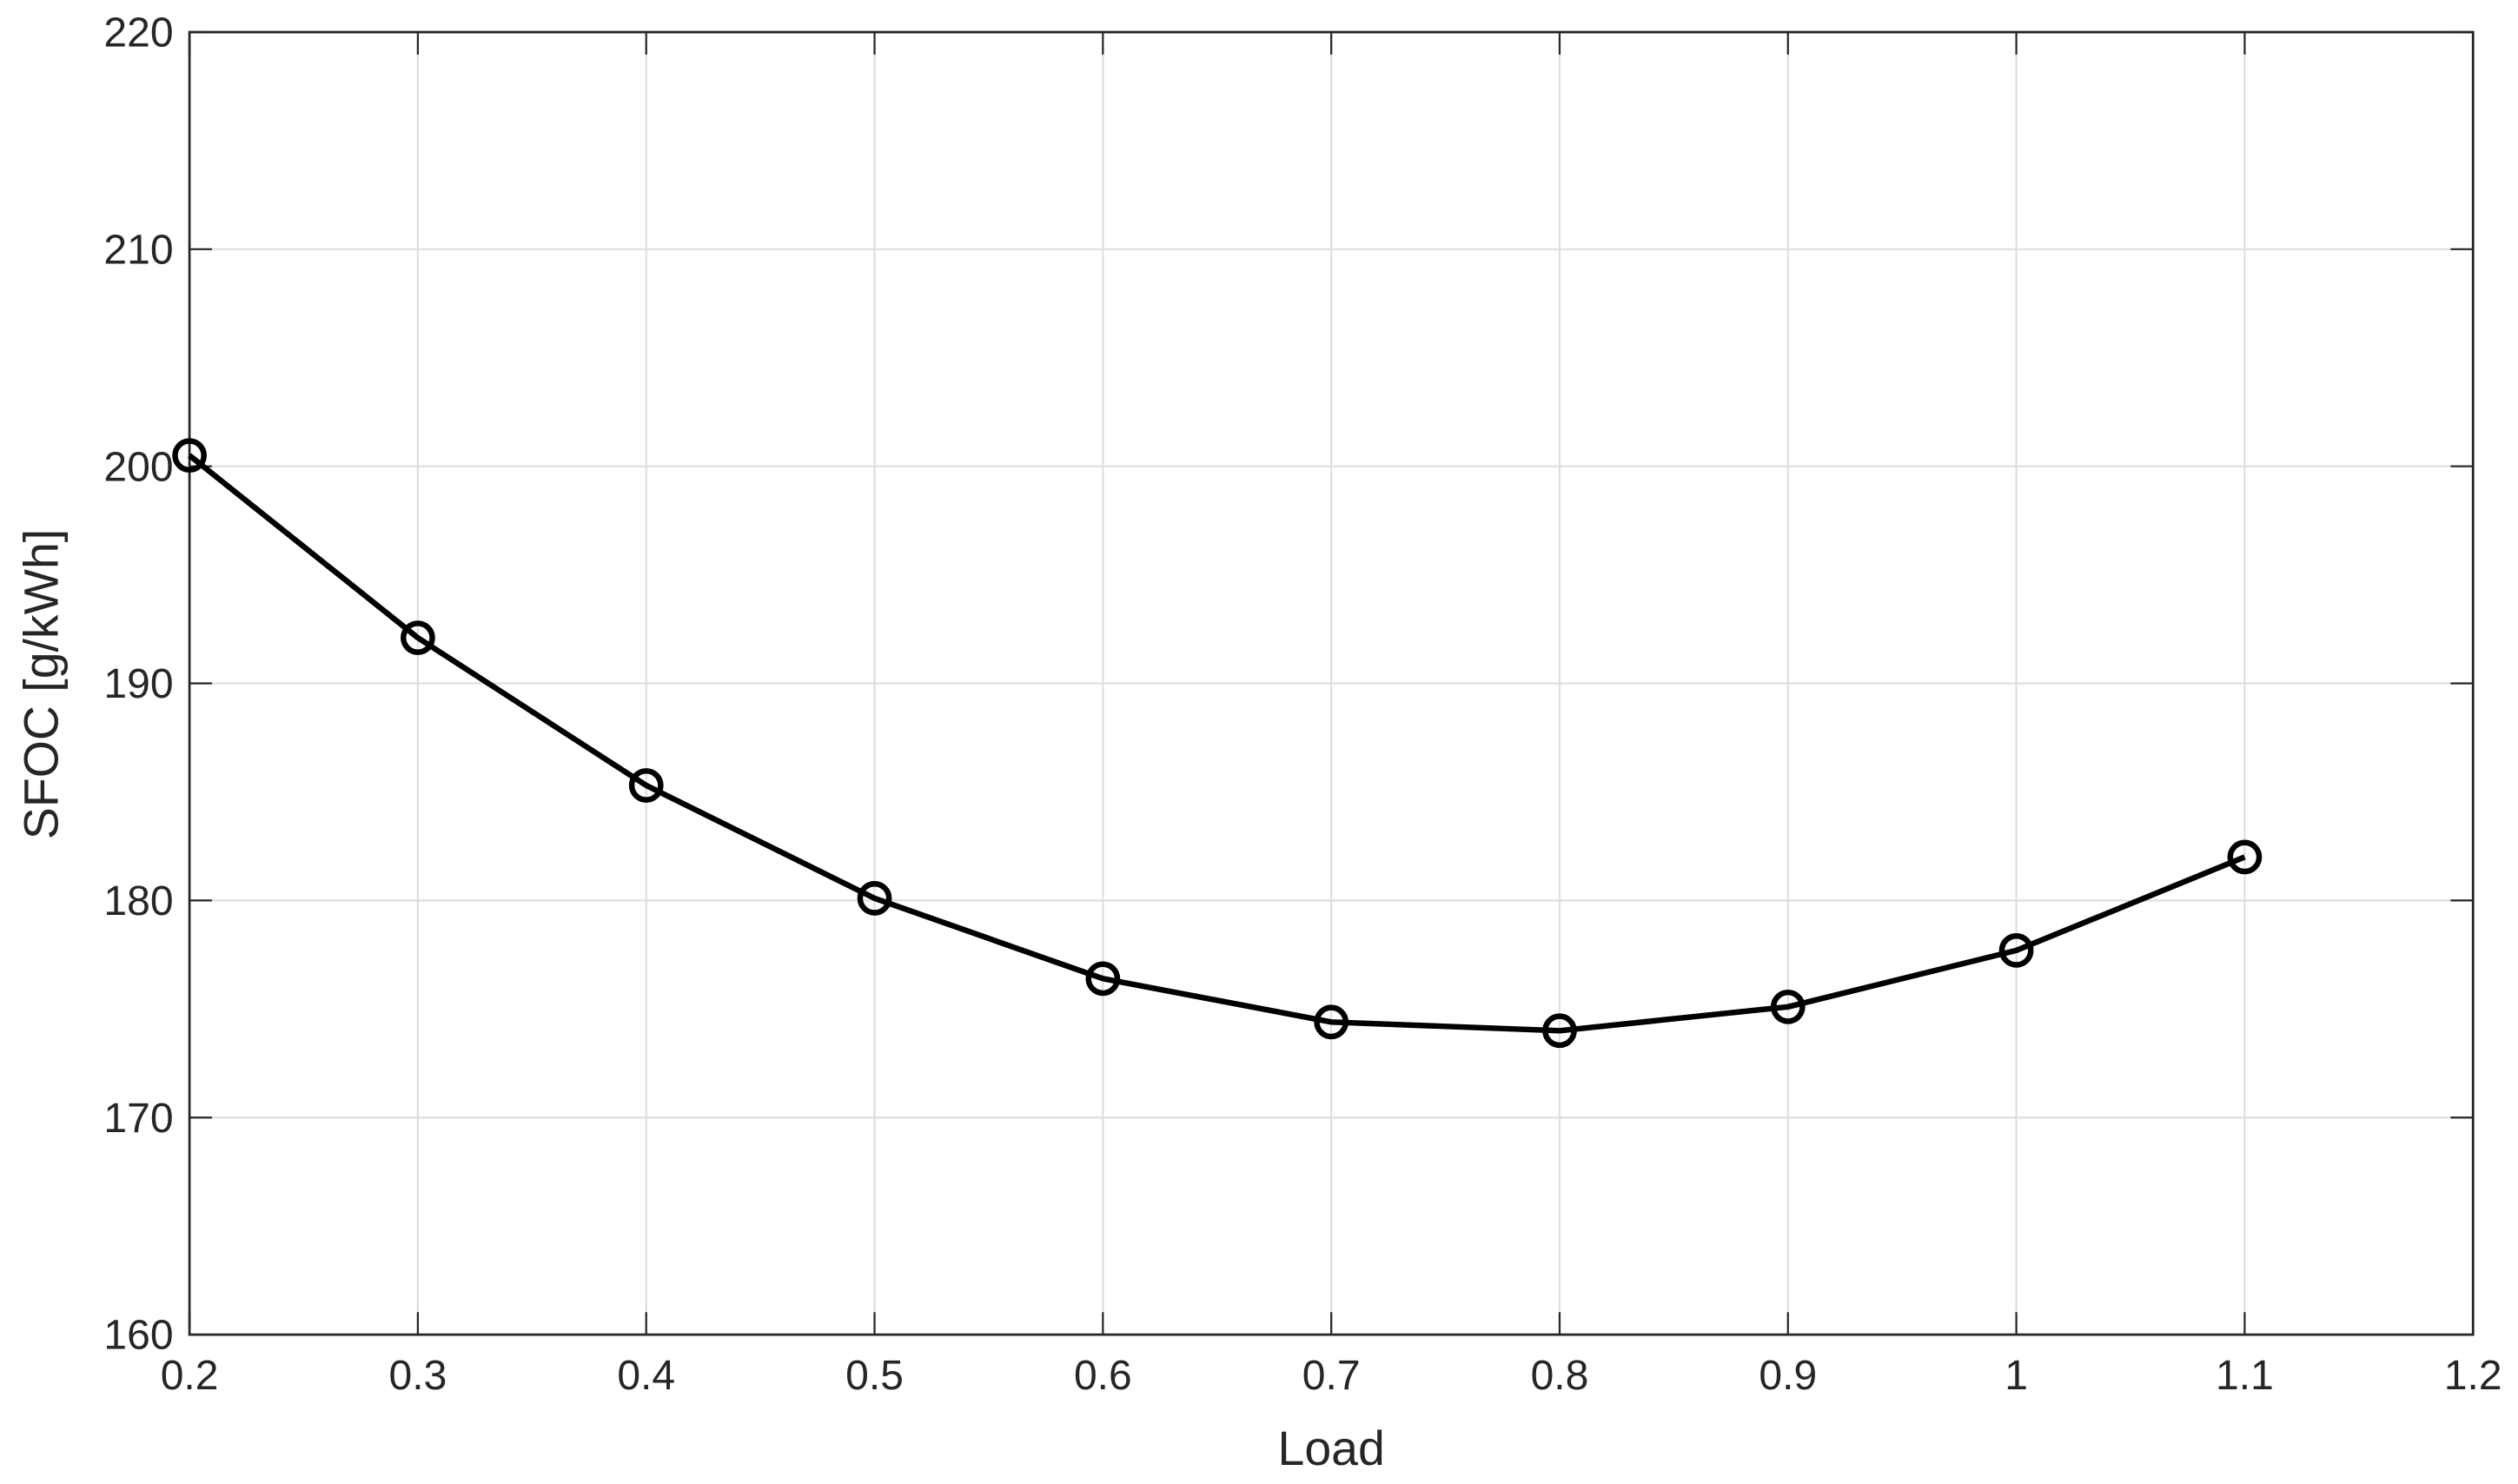 This screenshot has height=1484, width=2518. Describe the element at coordinates (138, 467) in the screenshot. I see `y-tick-label: 200` at that location.